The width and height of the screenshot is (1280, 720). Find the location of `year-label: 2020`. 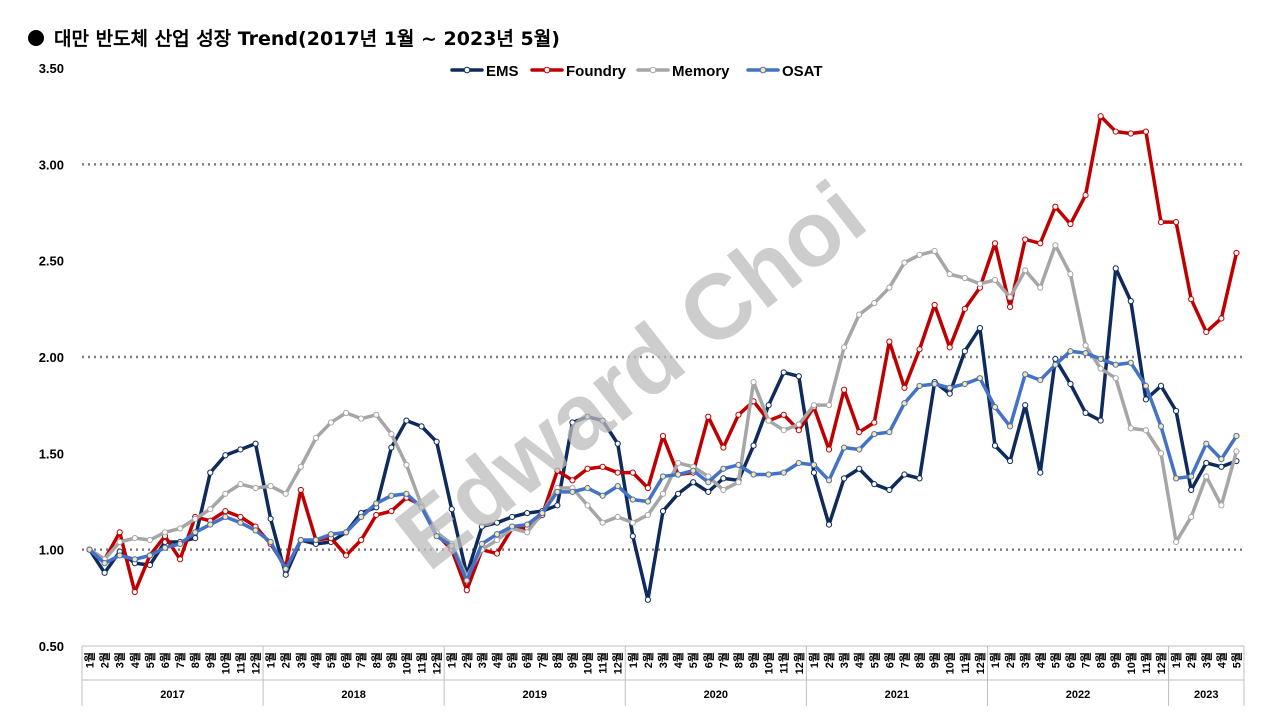

year-label: 2020 is located at coordinates (716, 695).